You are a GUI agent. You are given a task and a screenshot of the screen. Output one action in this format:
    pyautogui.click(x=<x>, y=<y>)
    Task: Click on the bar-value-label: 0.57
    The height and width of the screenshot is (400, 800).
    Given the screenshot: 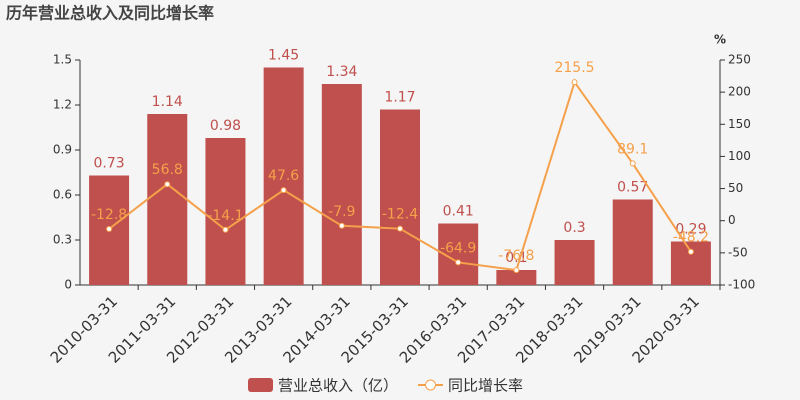 What is the action you would take?
    pyautogui.click(x=632, y=188)
    